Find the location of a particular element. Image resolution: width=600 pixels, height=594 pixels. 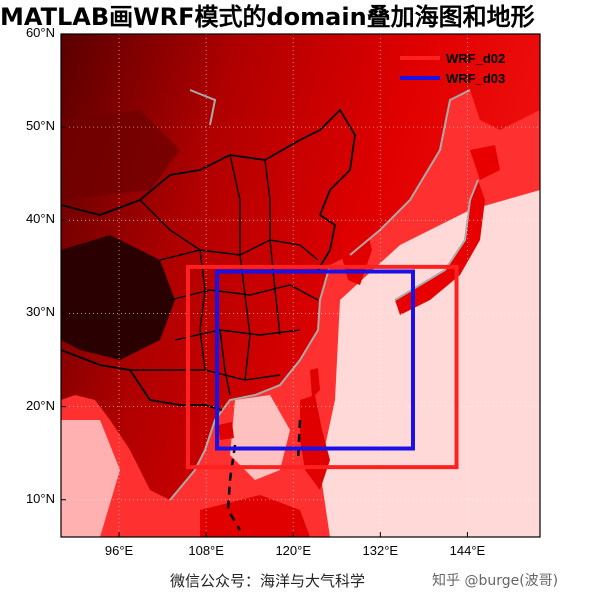

domain-wrf-d03 is located at coordinates (315, 360).